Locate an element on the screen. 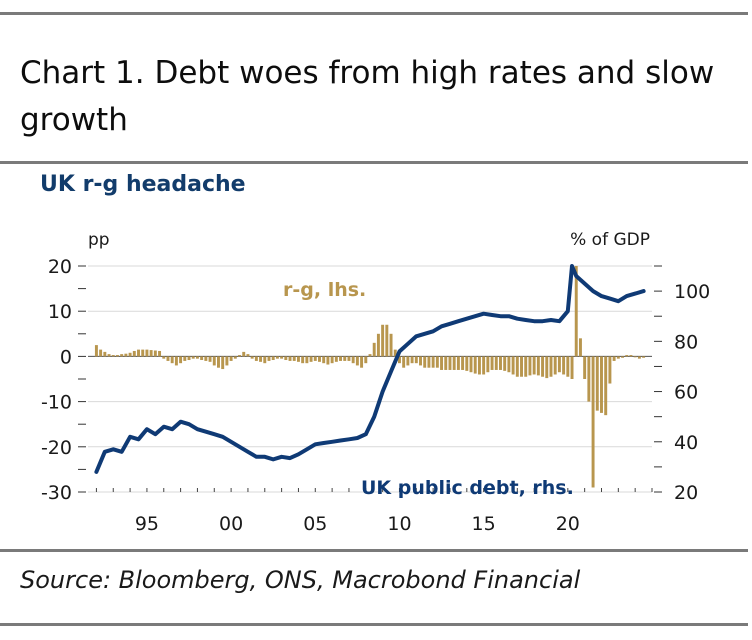  bottom-rule is located at coordinates (374, 624).